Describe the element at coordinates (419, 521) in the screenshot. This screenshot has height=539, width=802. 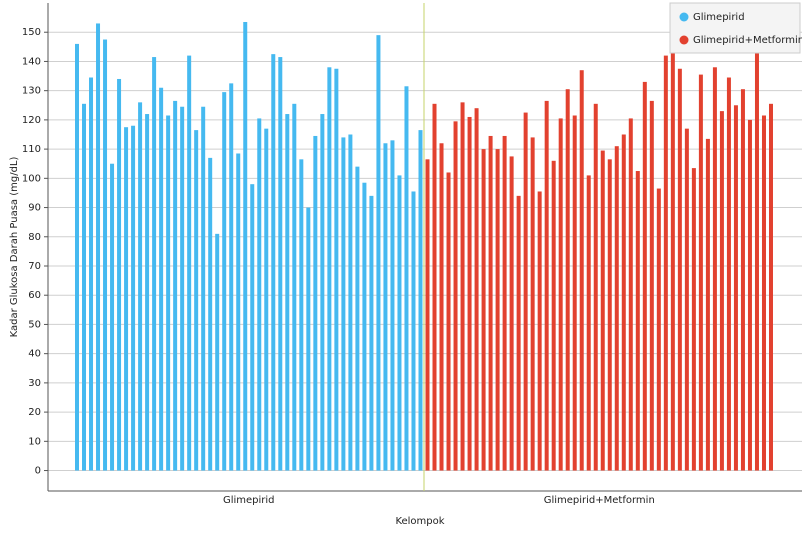
I see `x-axis-title: Kelompok` at that location.